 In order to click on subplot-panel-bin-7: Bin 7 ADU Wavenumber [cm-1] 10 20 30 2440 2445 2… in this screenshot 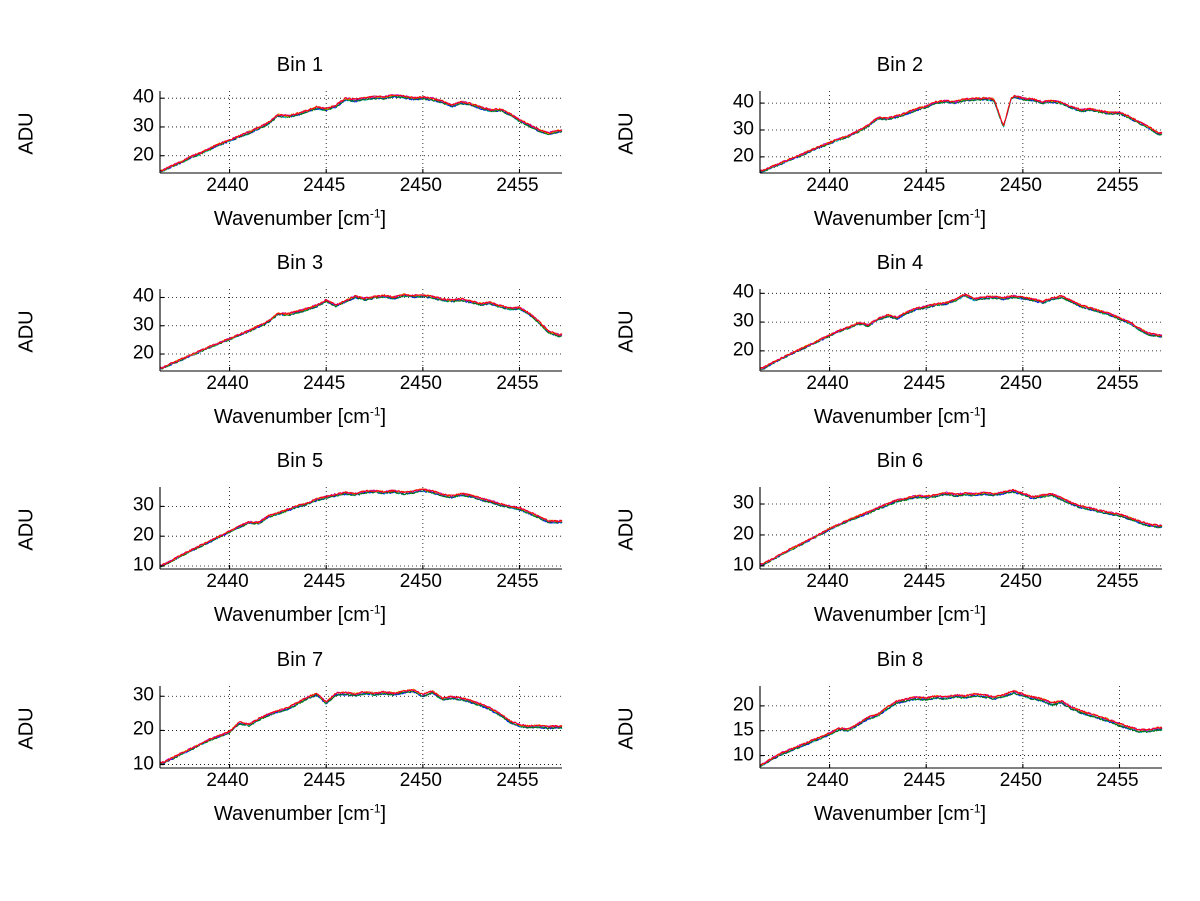, I will do `click(300, 743)`.